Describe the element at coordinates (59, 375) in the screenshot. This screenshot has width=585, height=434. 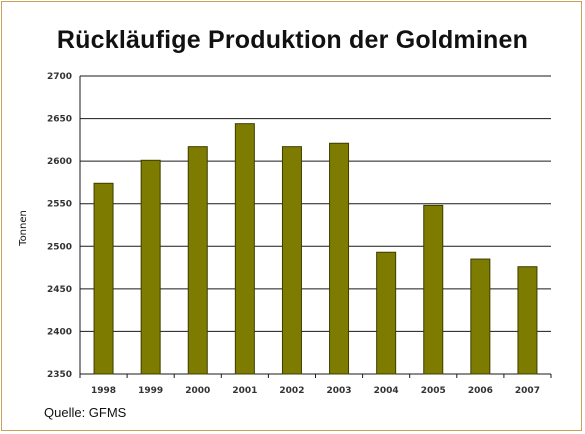
I see `y-tick-label: 2350` at that location.